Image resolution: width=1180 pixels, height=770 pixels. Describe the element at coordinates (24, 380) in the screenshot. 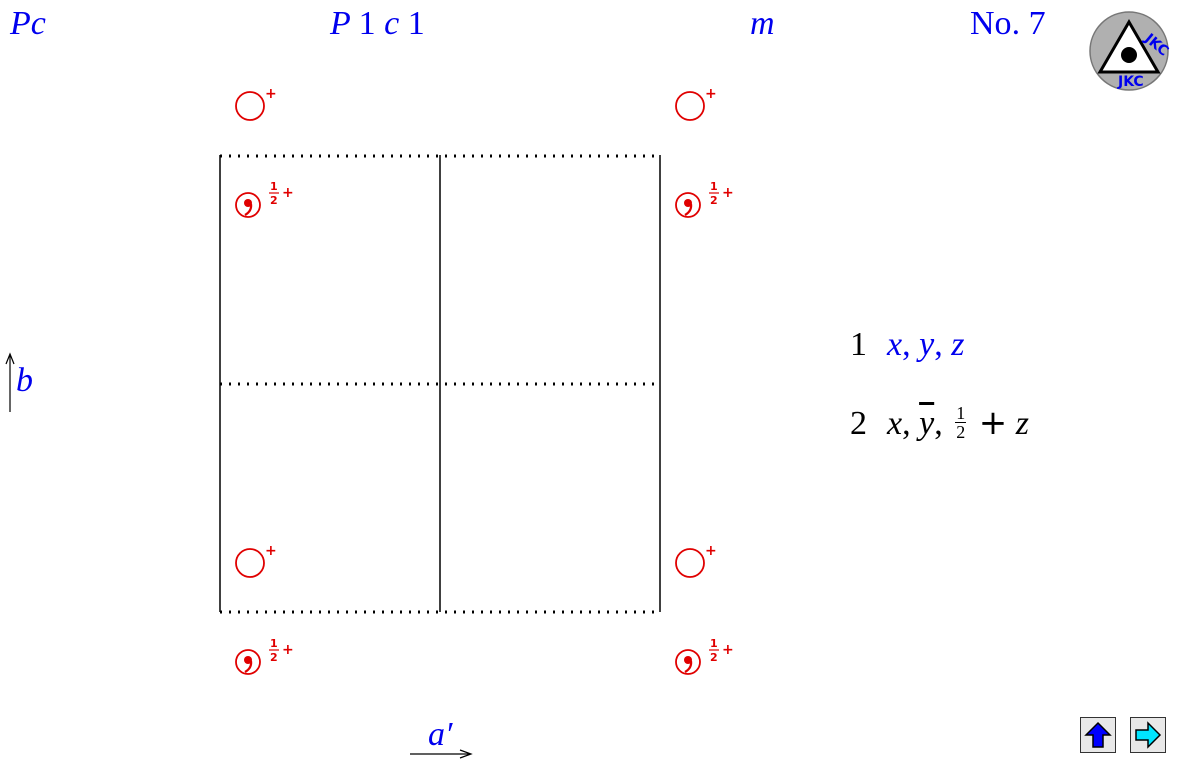

I see `b-axis-label: b` at that location.